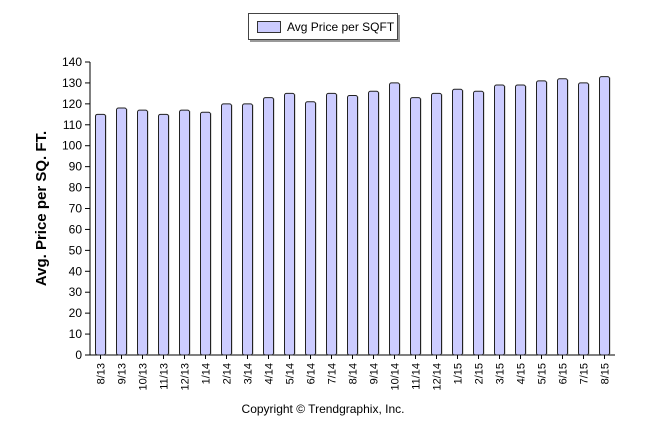  Describe the element at coordinates (333, 373) in the screenshot. I see `x-tick-label: 7/14` at that location.